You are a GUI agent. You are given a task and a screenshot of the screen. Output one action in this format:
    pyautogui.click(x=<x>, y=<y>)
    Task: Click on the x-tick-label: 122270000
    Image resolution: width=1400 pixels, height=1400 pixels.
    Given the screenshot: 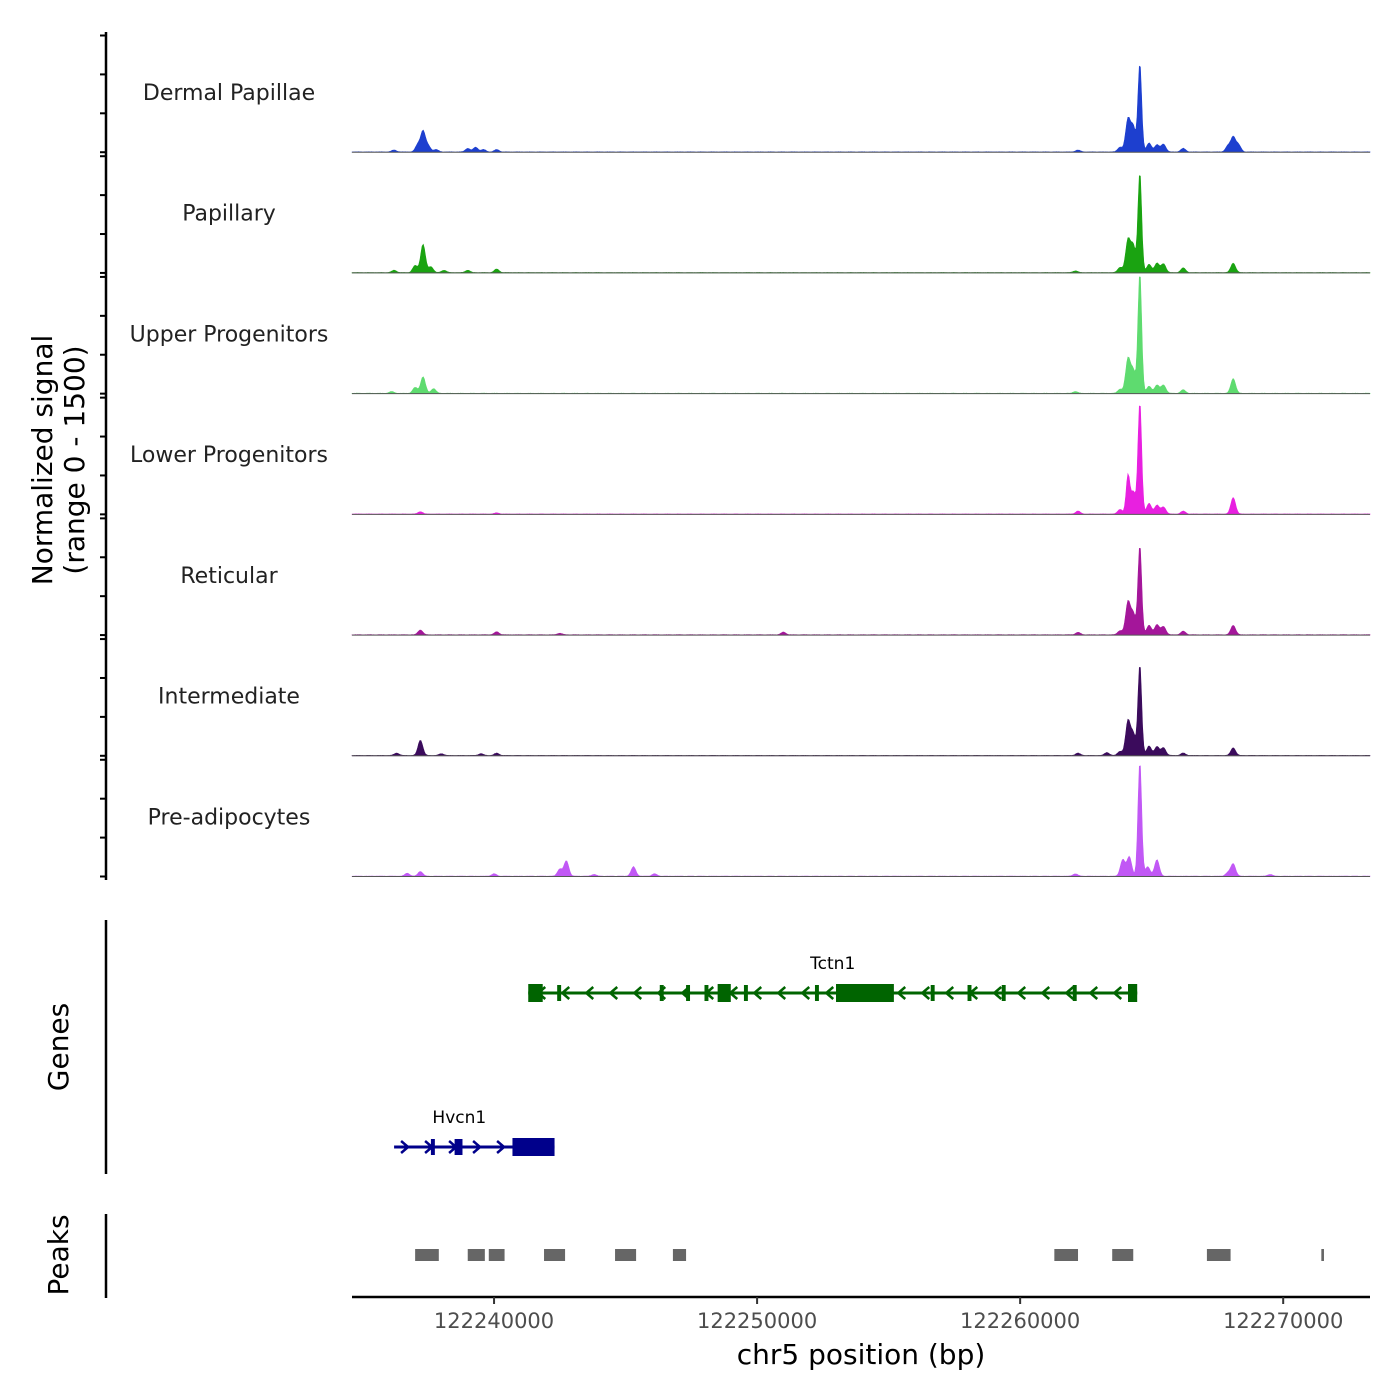 What is the action you would take?
    pyautogui.click(x=1283, y=1321)
    